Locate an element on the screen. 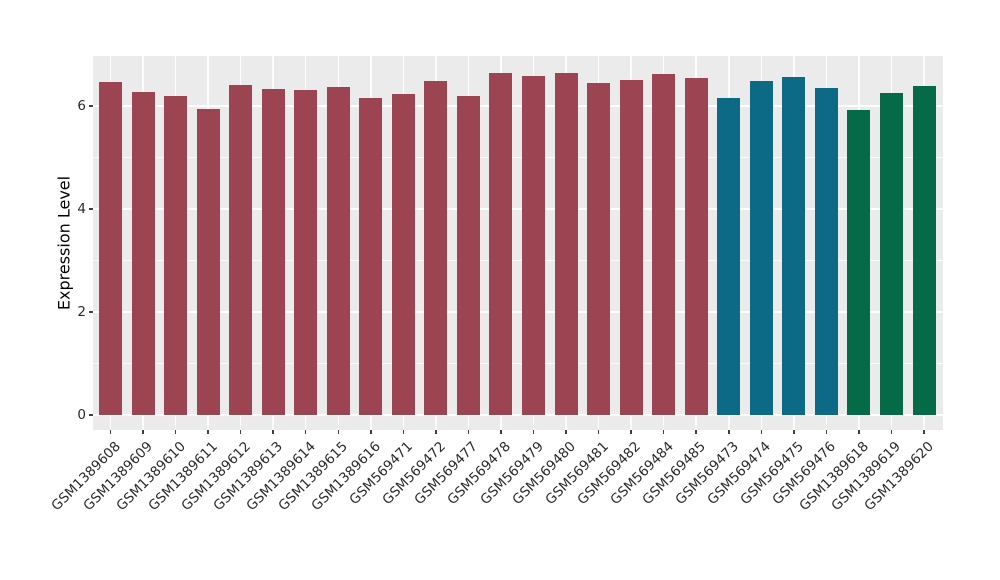 The image size is (1000, 580). y-tick-label: 6 is located at coordinates (81, 105).